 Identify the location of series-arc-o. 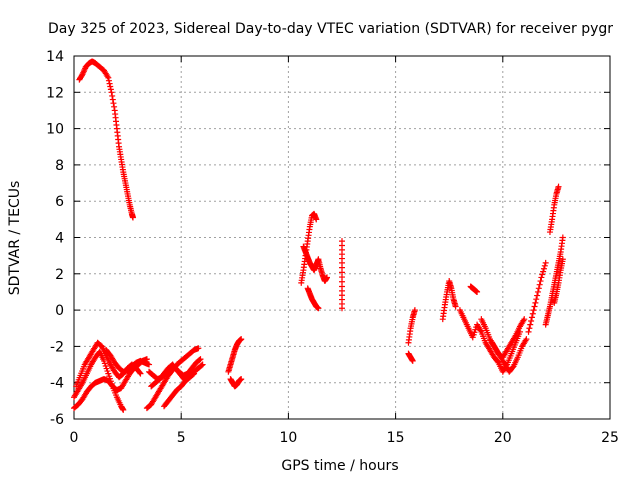
(411, 326).